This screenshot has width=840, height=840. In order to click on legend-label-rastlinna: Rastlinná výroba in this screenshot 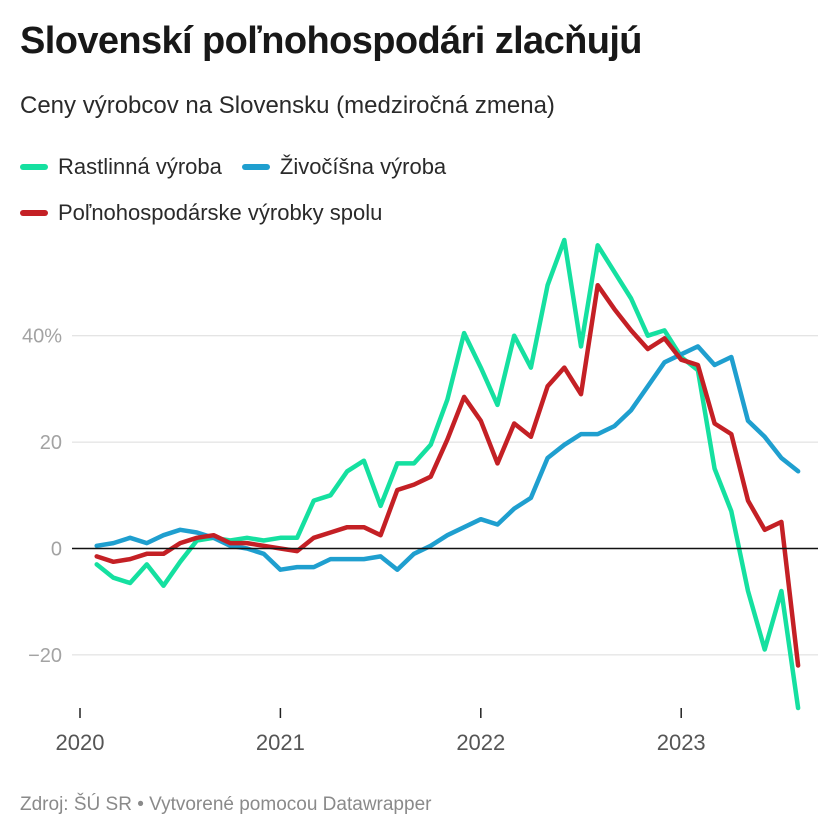, I will do `click(140, 166)`.